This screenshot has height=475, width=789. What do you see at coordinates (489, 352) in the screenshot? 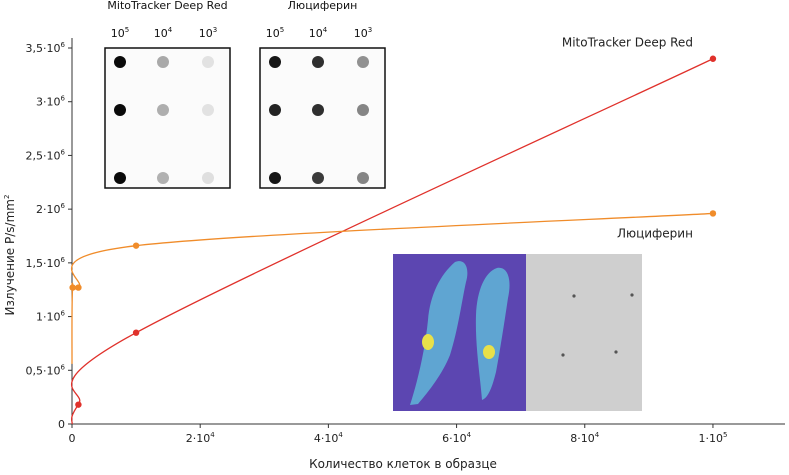
I see `hotspot-right` at bounding box center [489, 352].